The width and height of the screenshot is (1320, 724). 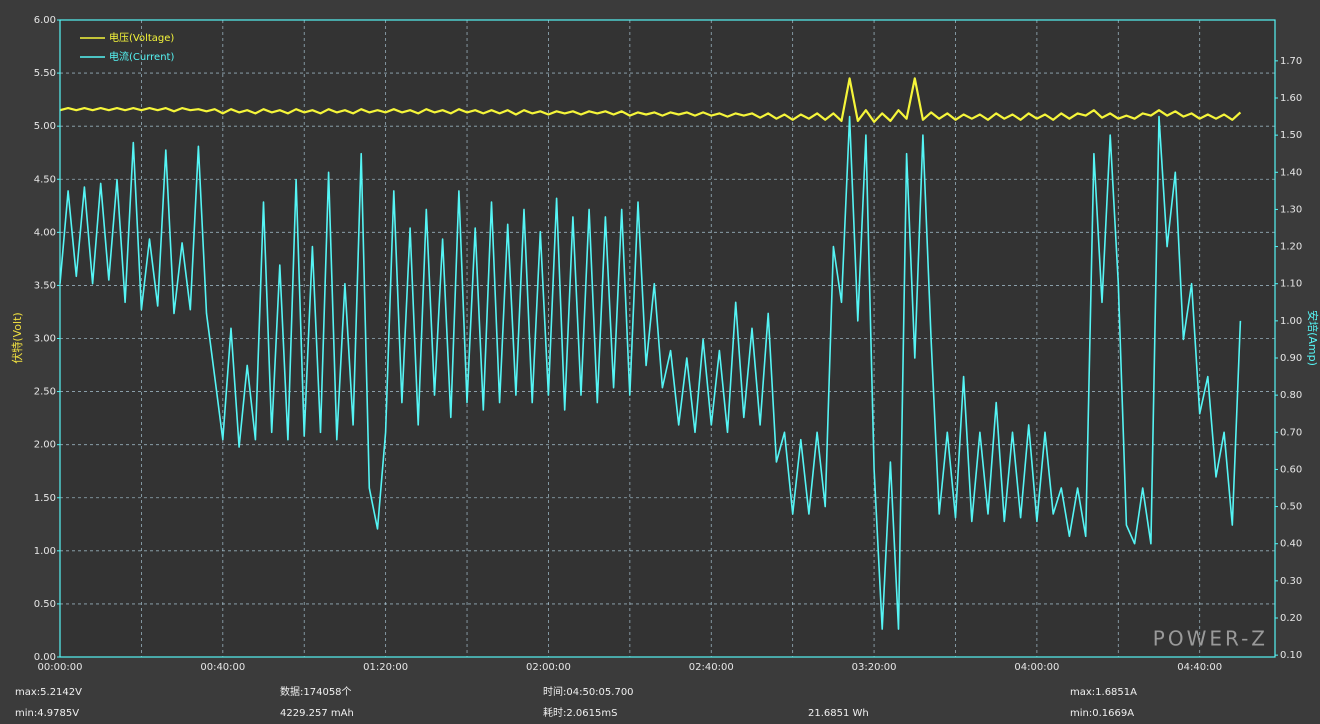 I want to click on stat: max:5.2142V, so click(x=48, y=692).